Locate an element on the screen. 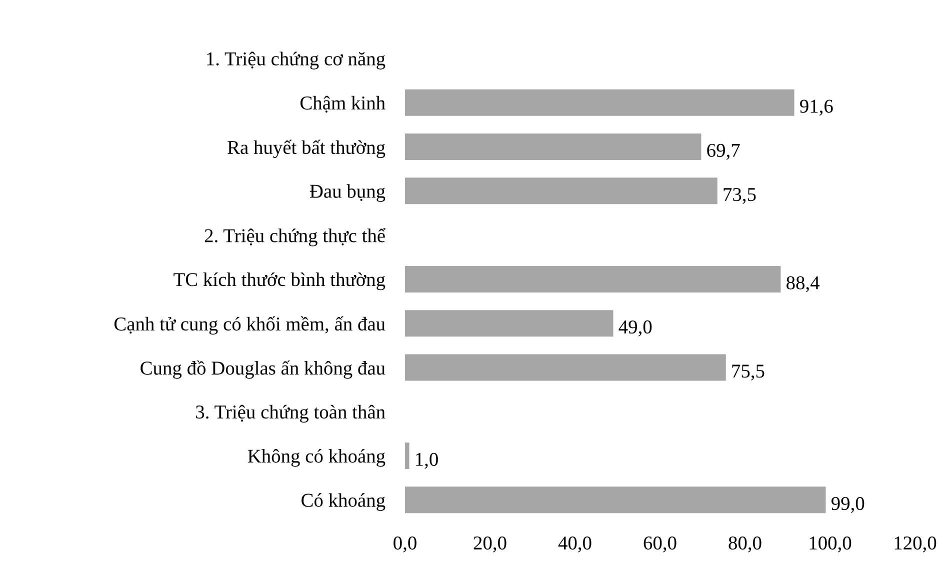 The width and height of the screenshot is (943, 562). y-tick-label: TC kích thước bình thường is located at coordinates (280, 281).